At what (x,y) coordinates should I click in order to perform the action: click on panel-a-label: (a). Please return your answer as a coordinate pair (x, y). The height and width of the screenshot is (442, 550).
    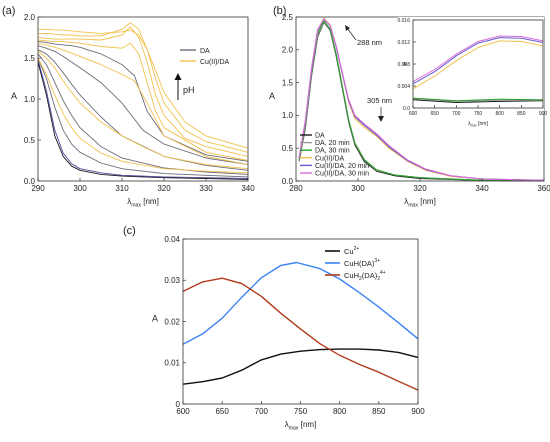
    Looking at the image, I should click on (8, 11).